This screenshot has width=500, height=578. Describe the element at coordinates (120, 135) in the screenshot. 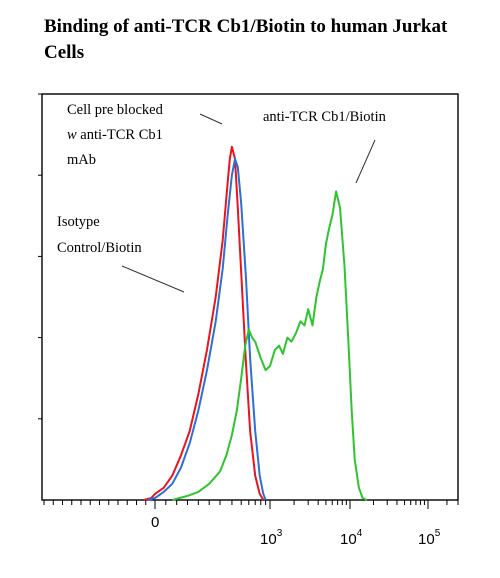

I see `preblocked-rest: anti-TCR Cb1` at that location.